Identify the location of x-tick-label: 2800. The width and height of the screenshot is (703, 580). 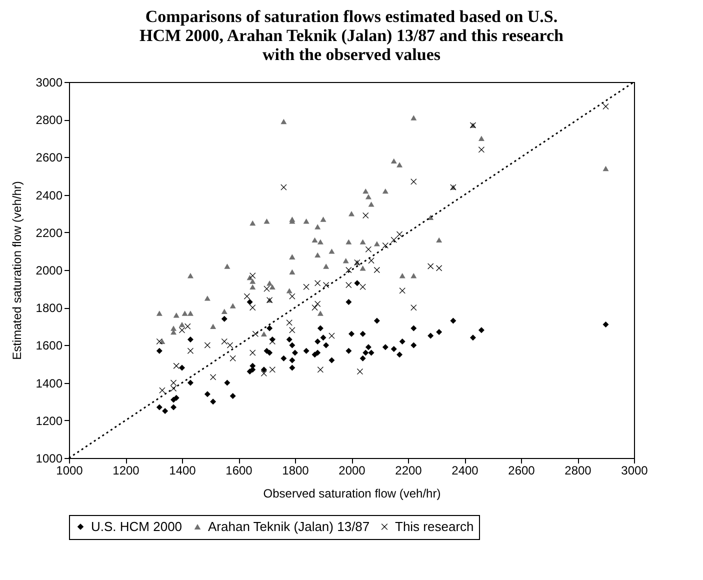
(578, 471).